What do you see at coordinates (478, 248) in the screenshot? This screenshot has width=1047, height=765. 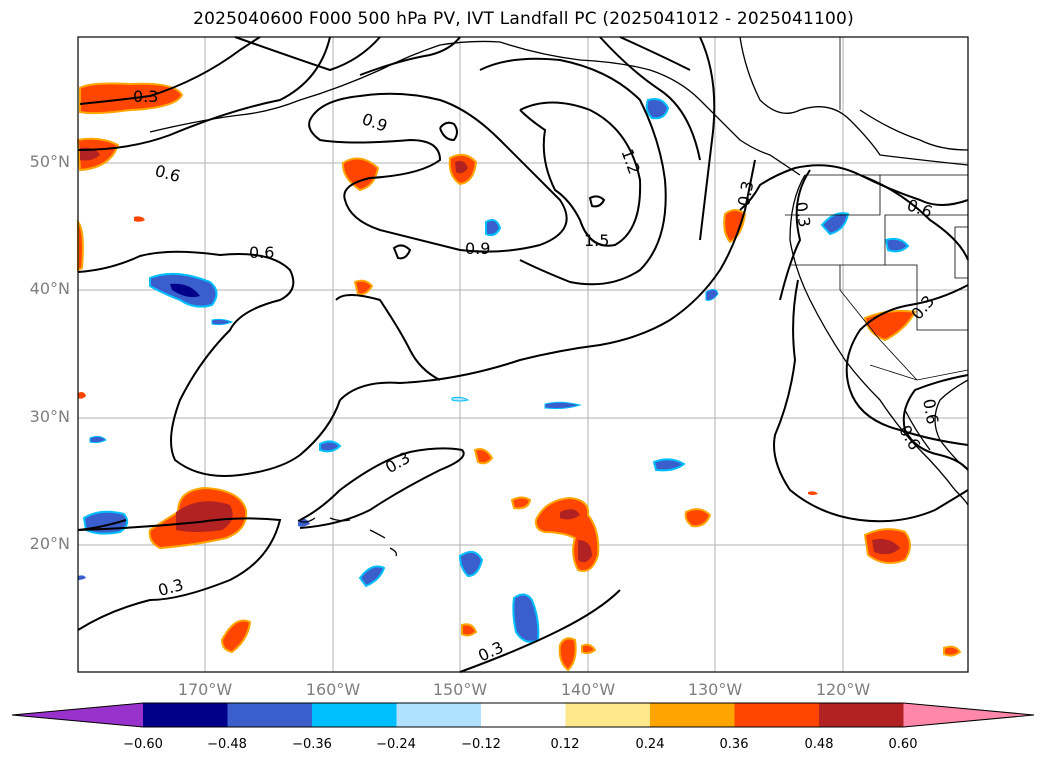 I see `contour-label: 0.9` at bounding box center [478, 248].